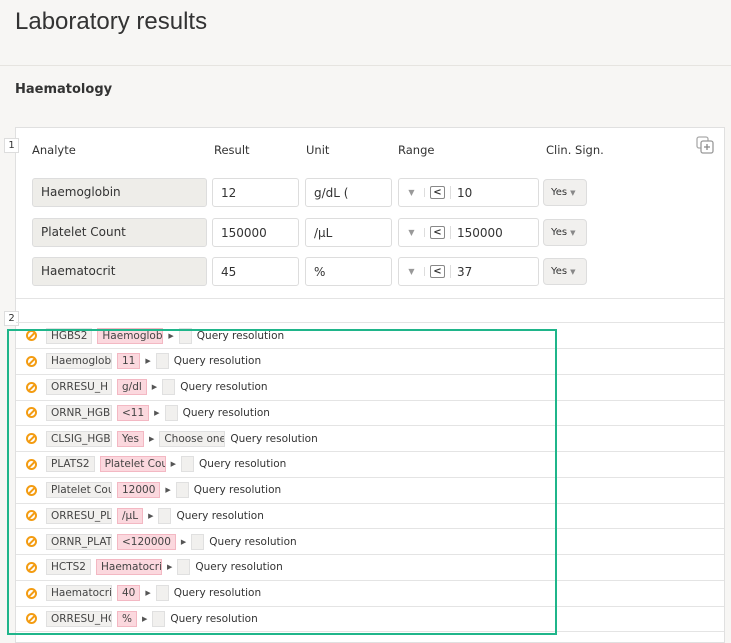 This screenshot has width=731, height=643. Describe the element at coordinates (79, 387) in the screenshot. I see `query-field-name: ORRESU_H` at that location.